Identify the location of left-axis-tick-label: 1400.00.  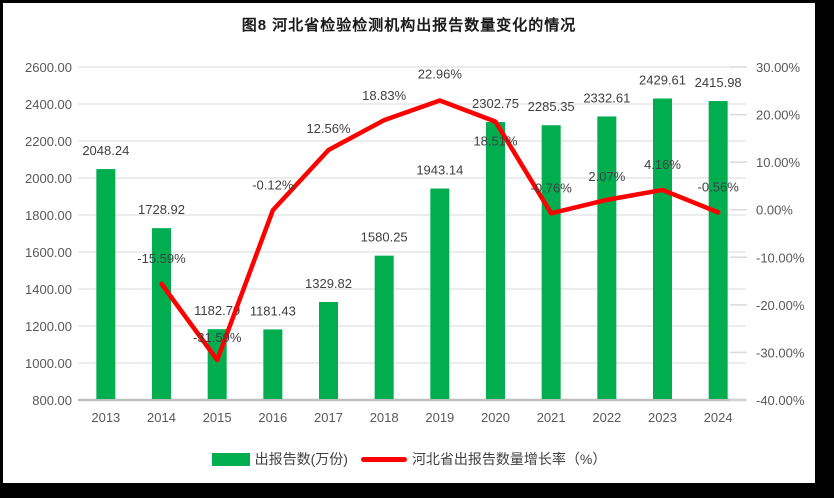
(48, 289).